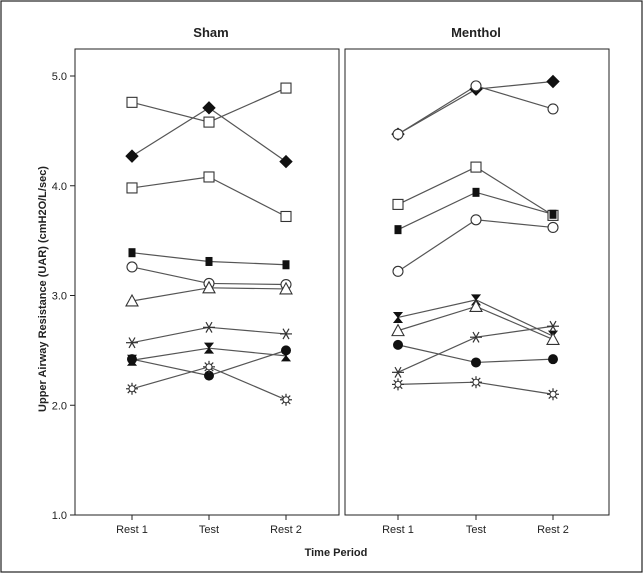 This screenshot has width=643, height=578. Describe the element at coordinates (59, 187) in the screenshot. I see `y-tick-label: 4.0` at that location.